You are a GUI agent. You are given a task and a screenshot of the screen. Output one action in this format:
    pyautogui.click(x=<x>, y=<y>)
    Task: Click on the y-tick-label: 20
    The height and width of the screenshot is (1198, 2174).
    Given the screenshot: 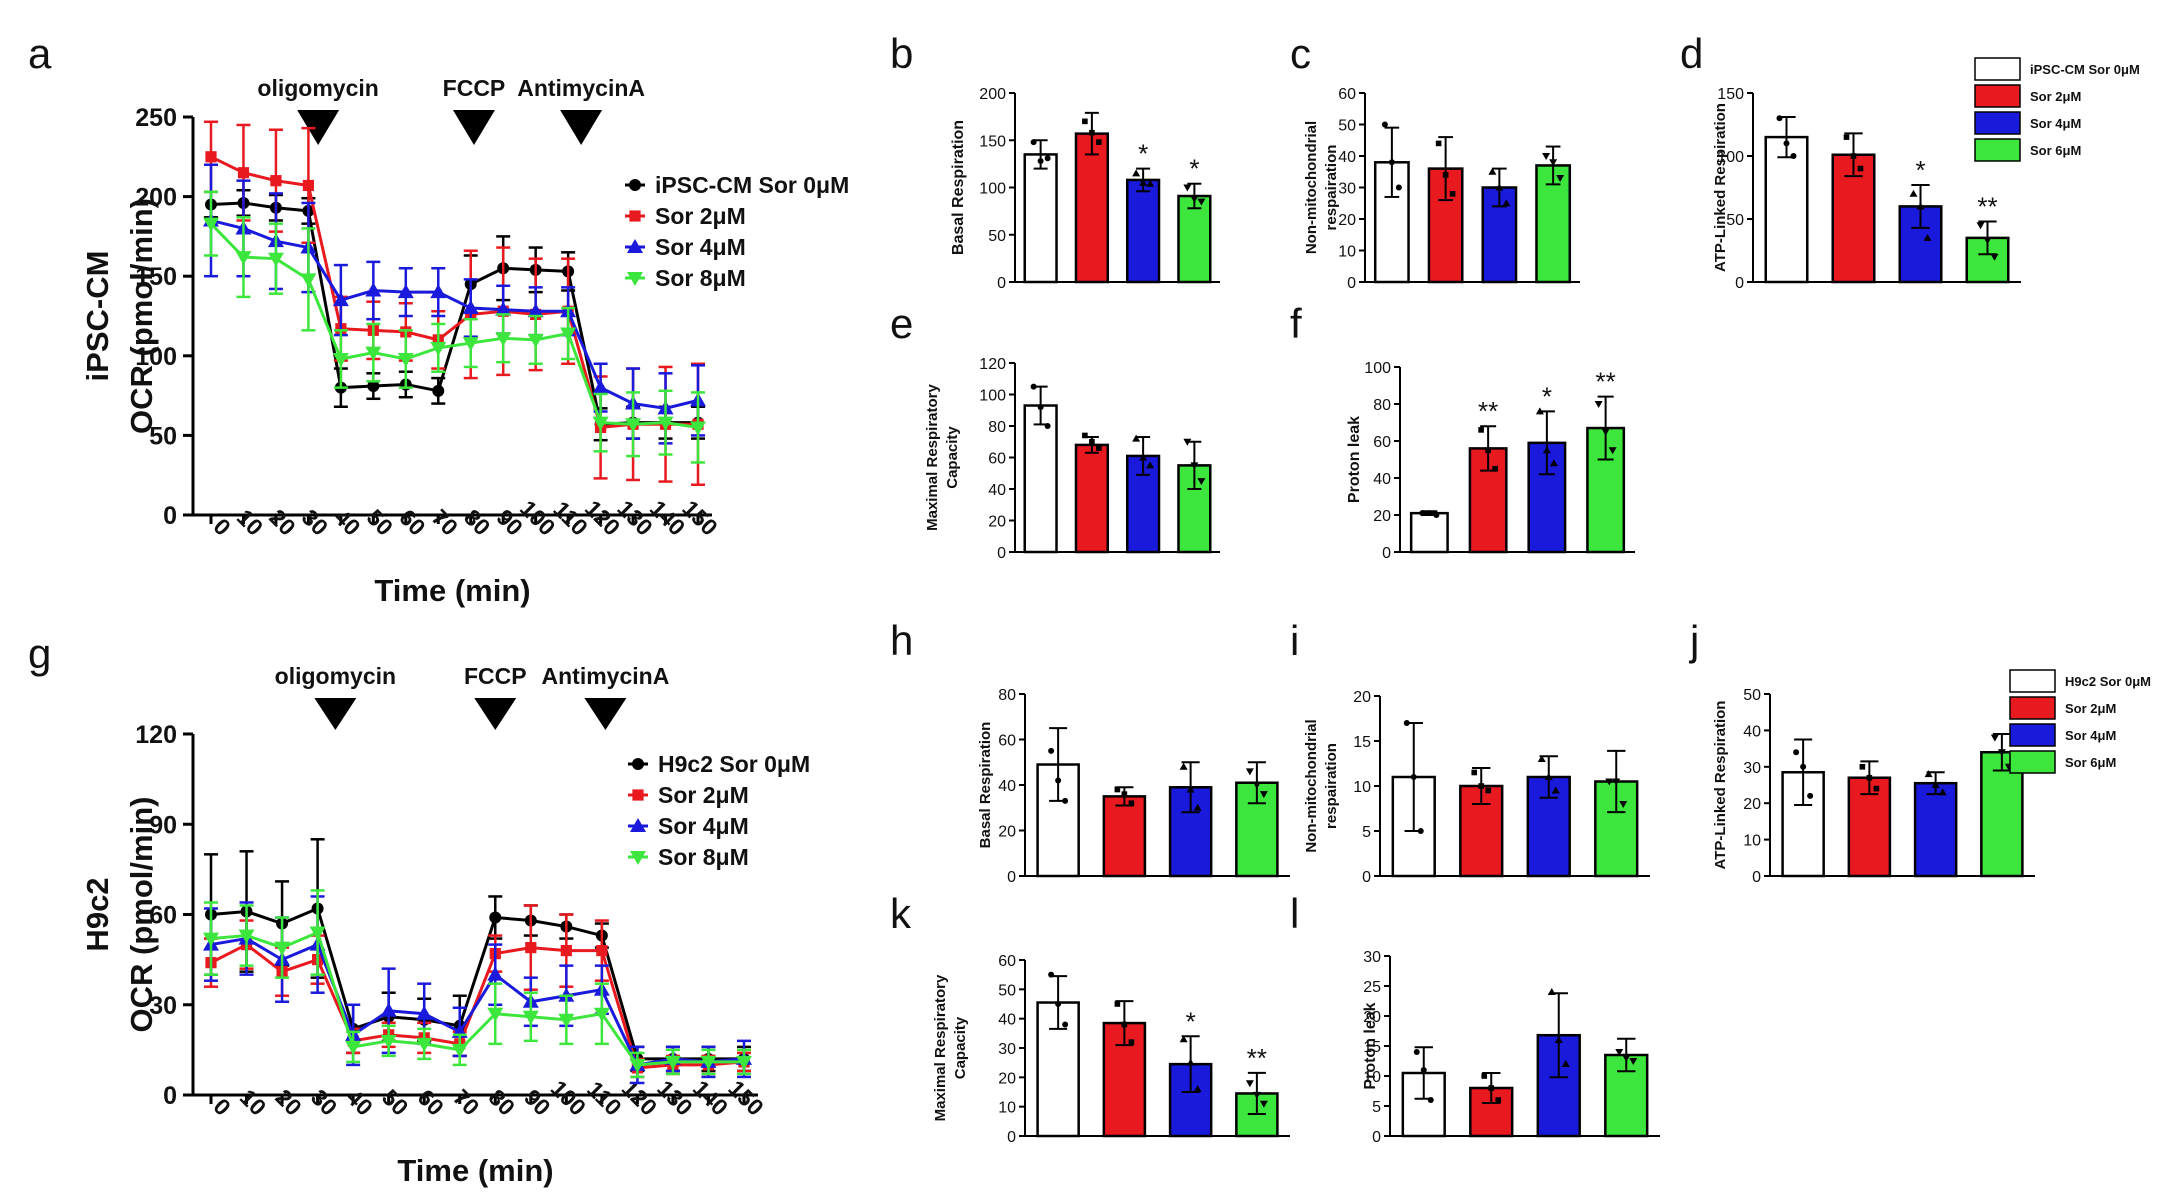 What is the action you would take?
    pyautogui.click(x=1007, y=1078)
    